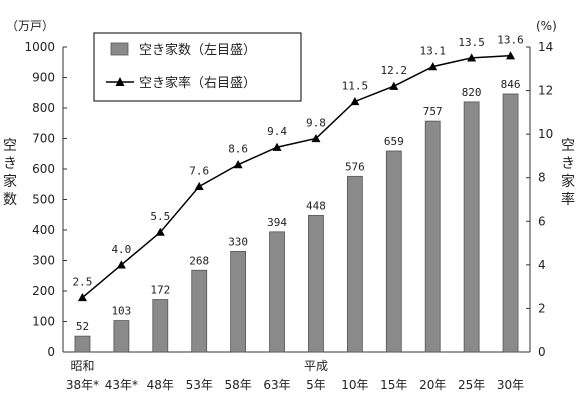 The image size is (584, 405). What do you see at coordinates (393, 385) in the screenshot?
I see `x-category-label: 15年` at bounding box center [393, 385].